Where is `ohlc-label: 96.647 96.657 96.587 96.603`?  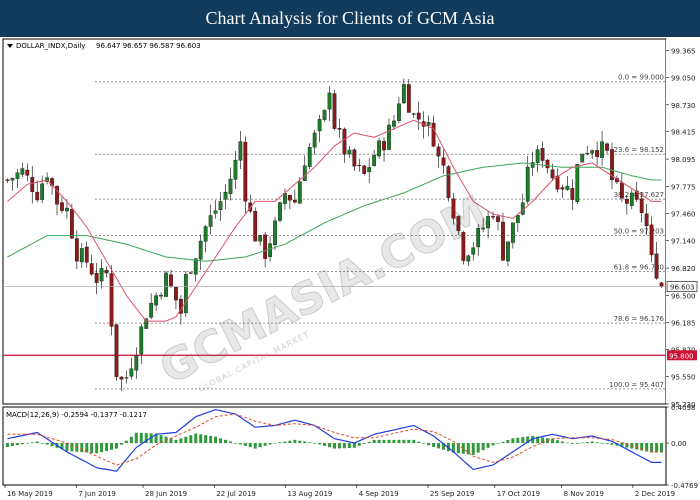 ohlc-label: 96.647 96.657 96.587 96.603 is located at coordinates (148, 46).